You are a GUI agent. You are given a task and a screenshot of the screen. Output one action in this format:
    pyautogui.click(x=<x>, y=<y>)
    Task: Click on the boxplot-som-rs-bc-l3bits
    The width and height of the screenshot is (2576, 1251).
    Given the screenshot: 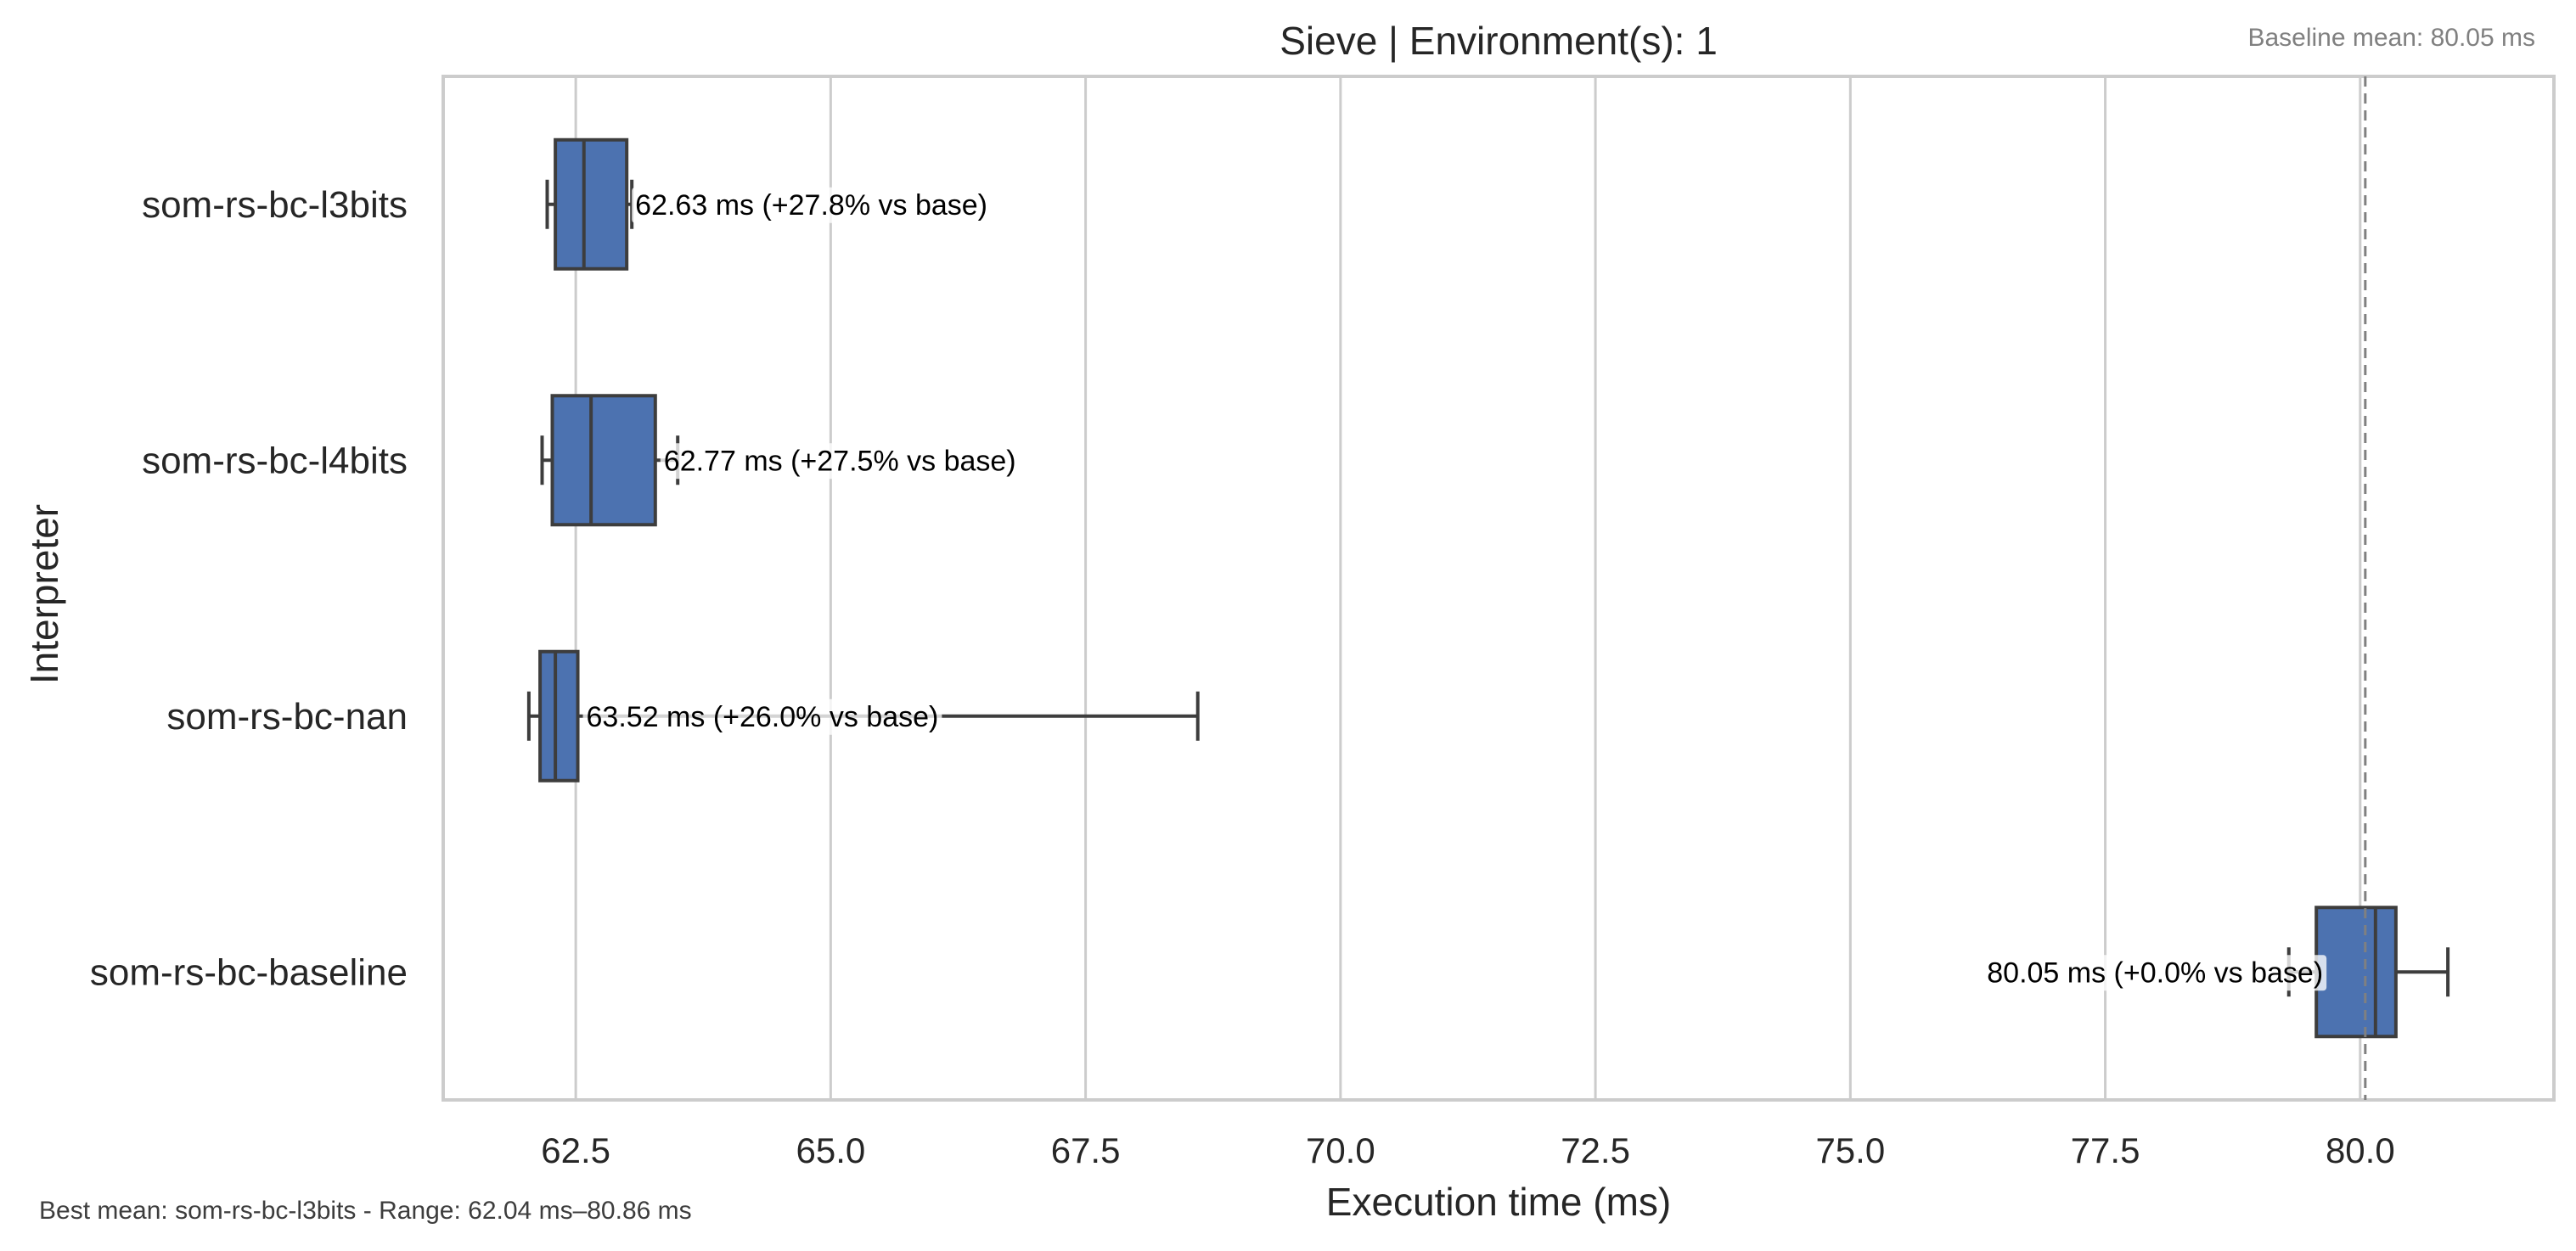 What is the action you would take?
    pyautogui.click(x=589, y=204)
    